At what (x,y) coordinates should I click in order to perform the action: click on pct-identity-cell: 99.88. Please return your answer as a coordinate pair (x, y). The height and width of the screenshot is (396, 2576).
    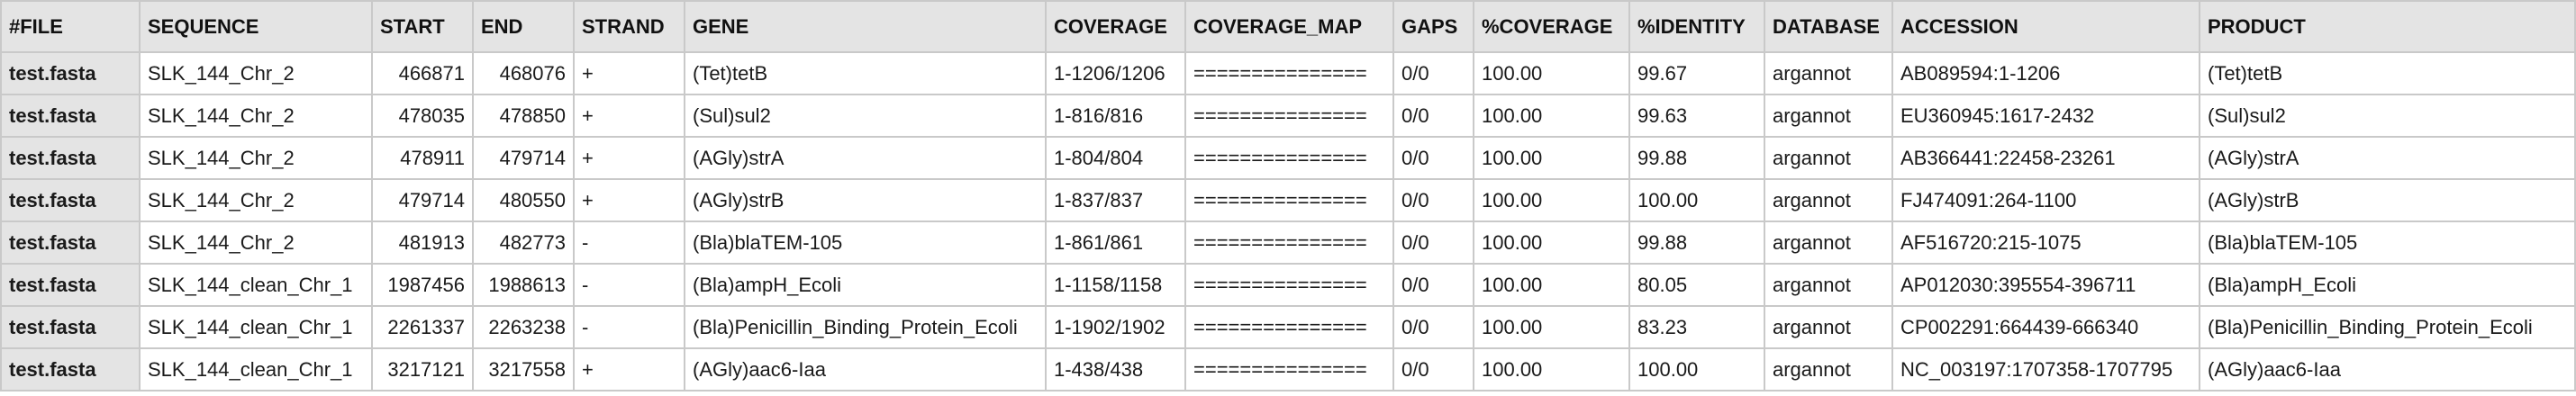
    Looking at the image, I should click on (1696, 158).